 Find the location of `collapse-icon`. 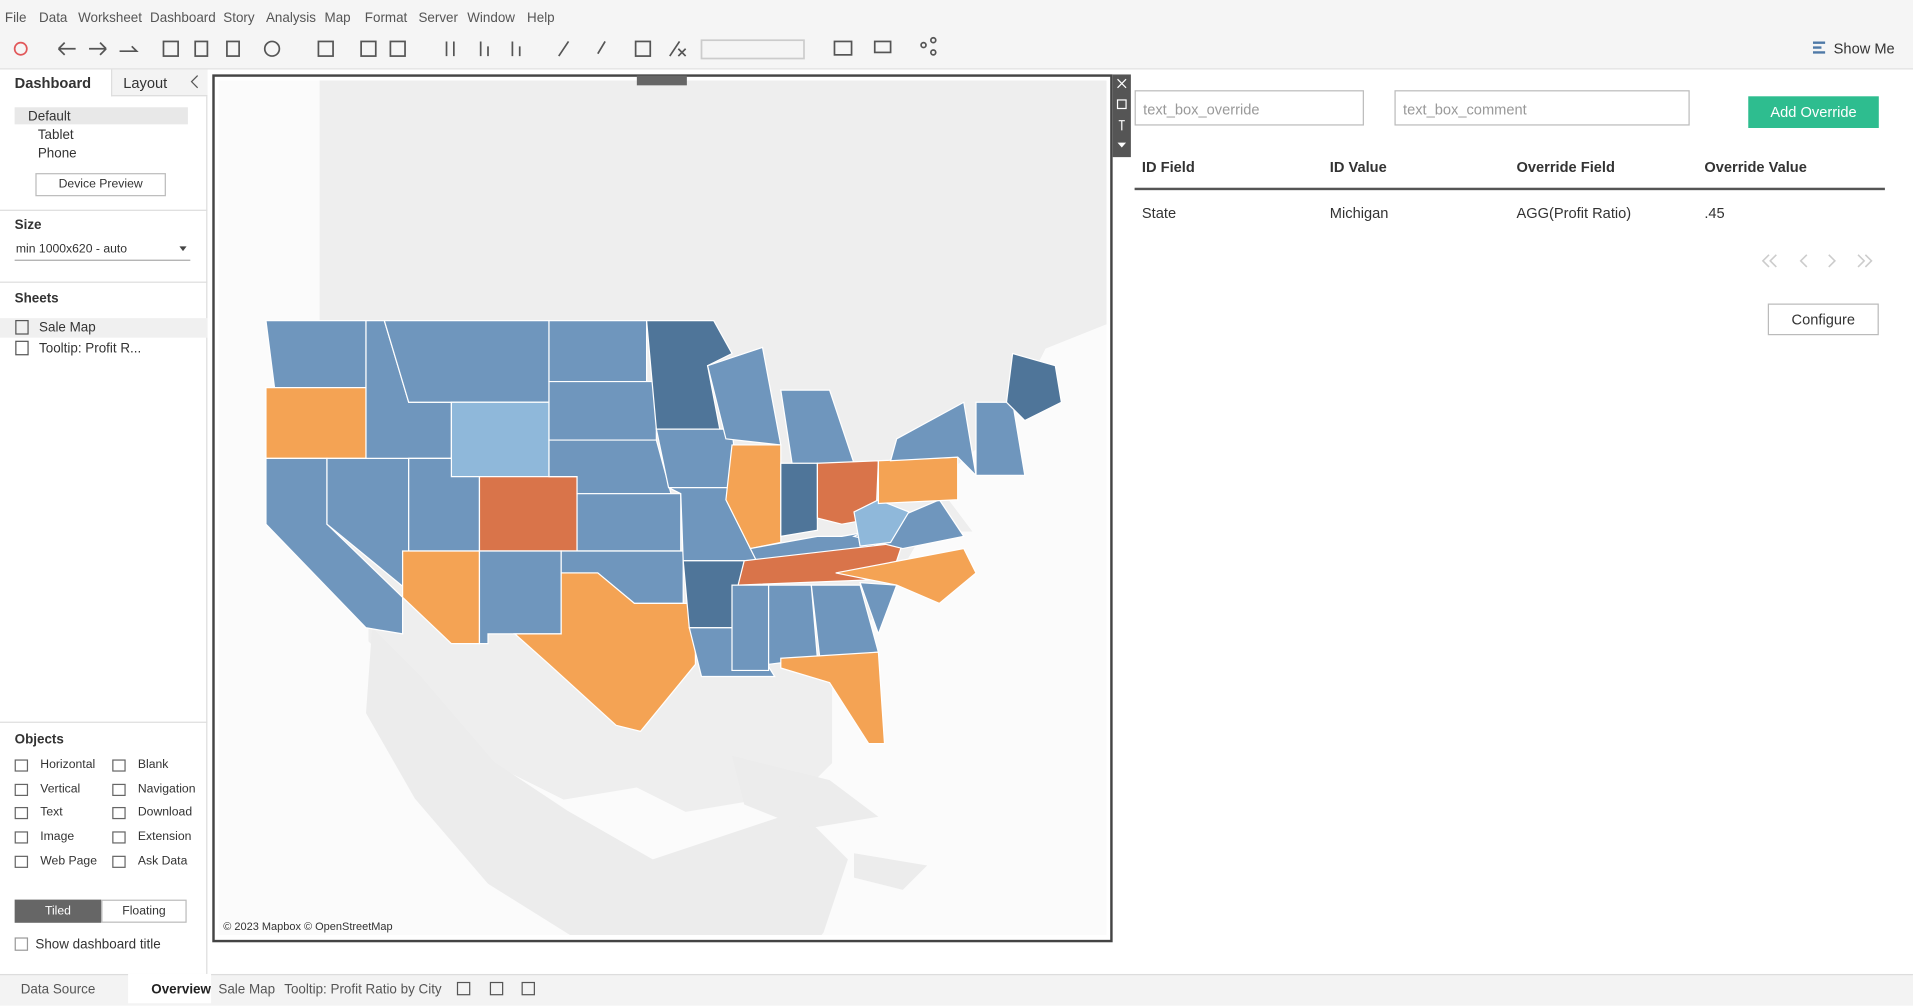

collapse-icon is located at coordinates (195, 81).